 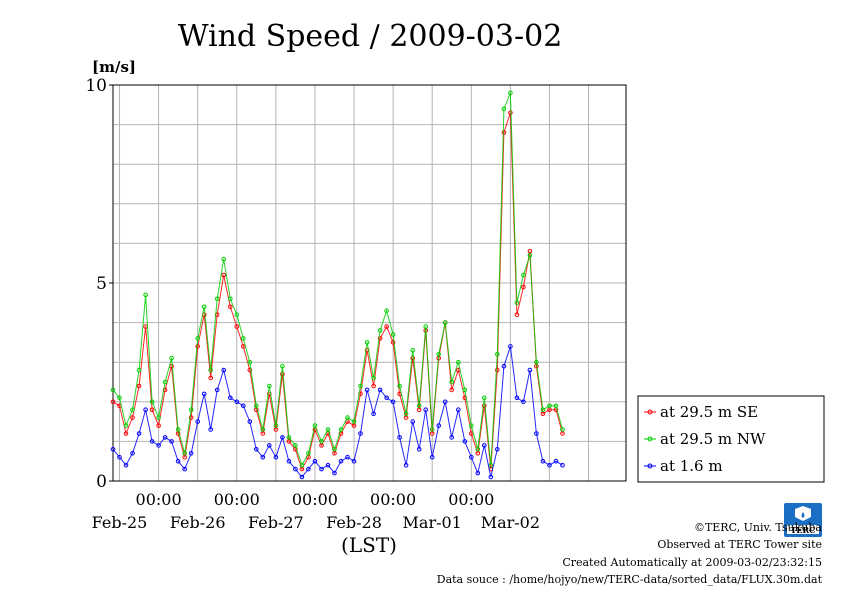 What do you see at coordinates (705, 439) in the screenshot?
I see `legend-items: at 29.5 m SE at 29.5 m NW at 1.6 m` at bounding box center [705, 439].